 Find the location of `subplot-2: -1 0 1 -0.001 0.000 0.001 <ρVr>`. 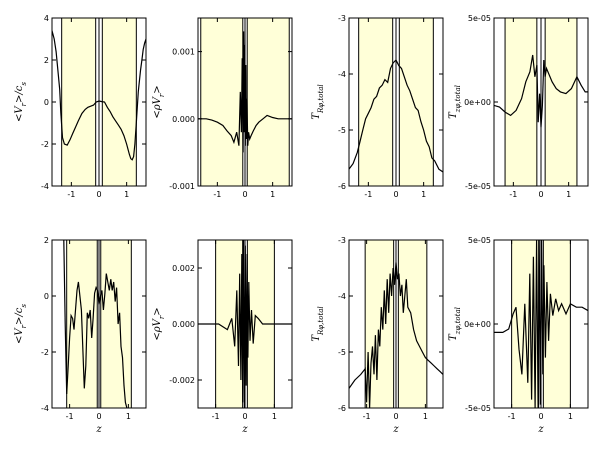

subplot-2: -1 0 1 -0.001 0.000 0.001 <ρVr> is located at coordinates (222, 108).